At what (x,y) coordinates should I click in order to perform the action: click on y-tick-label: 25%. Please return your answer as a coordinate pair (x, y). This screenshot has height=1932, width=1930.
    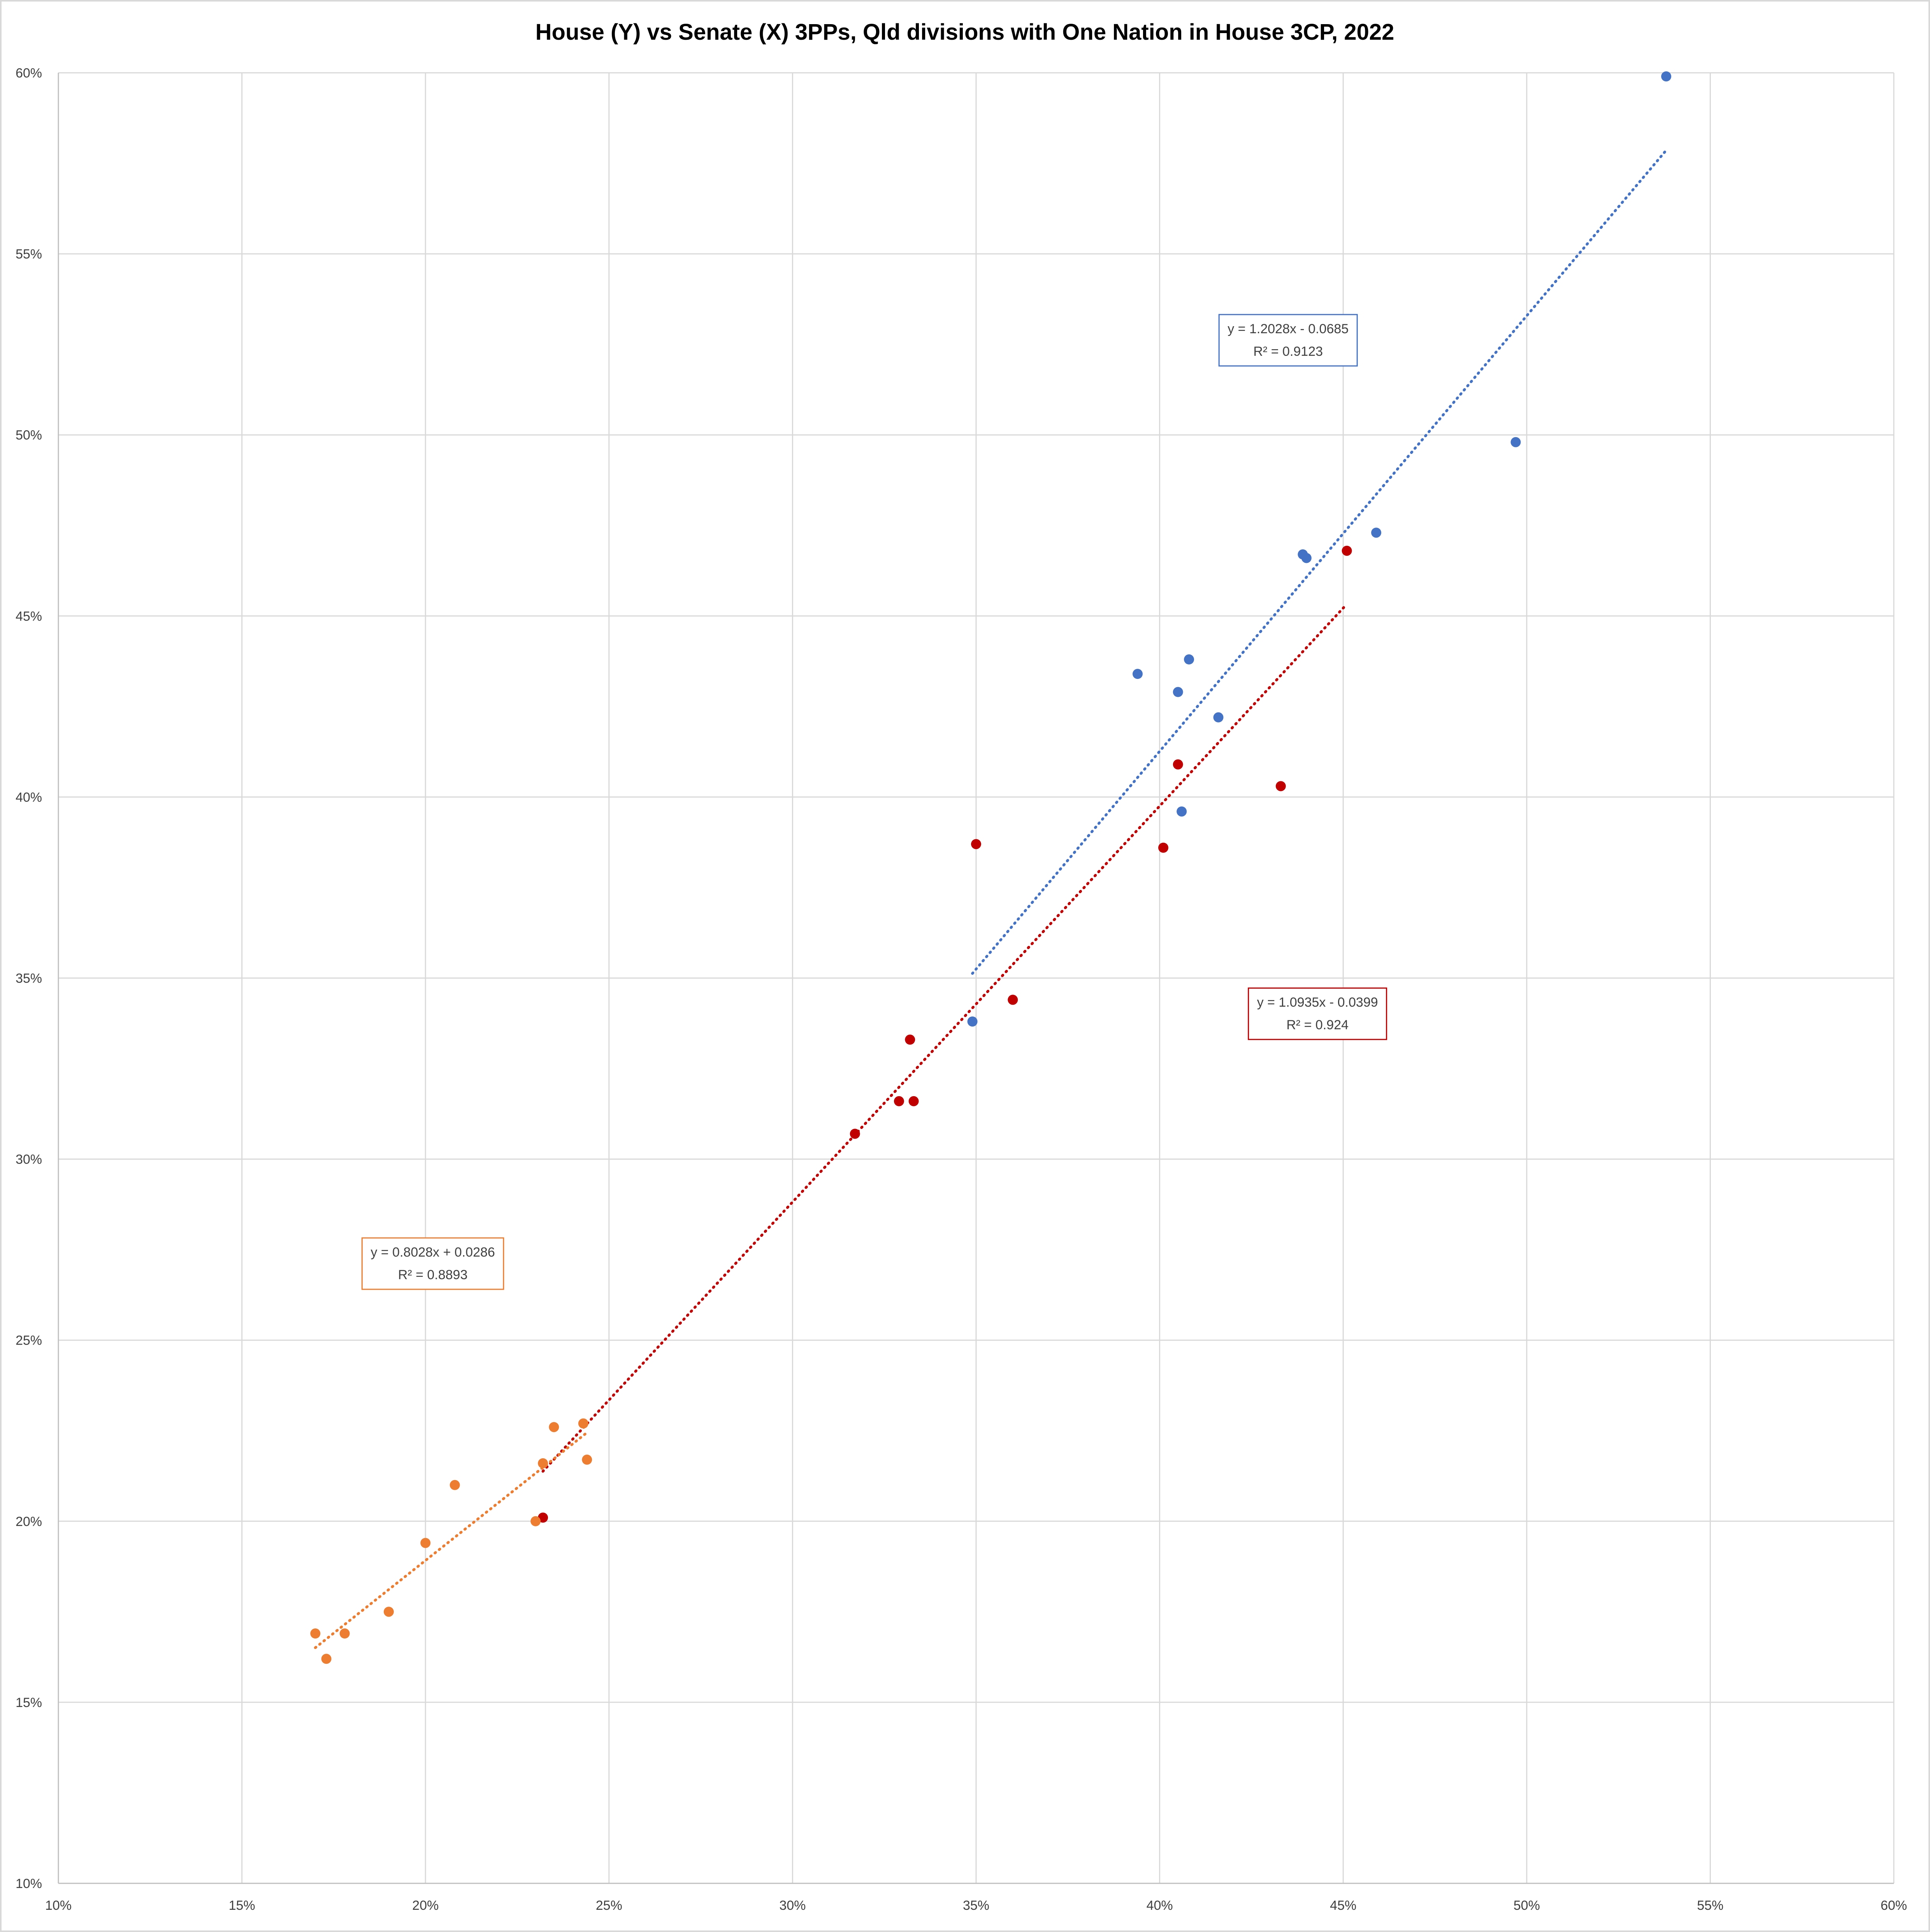
    Looking at the image, I should click on (29, 1340).